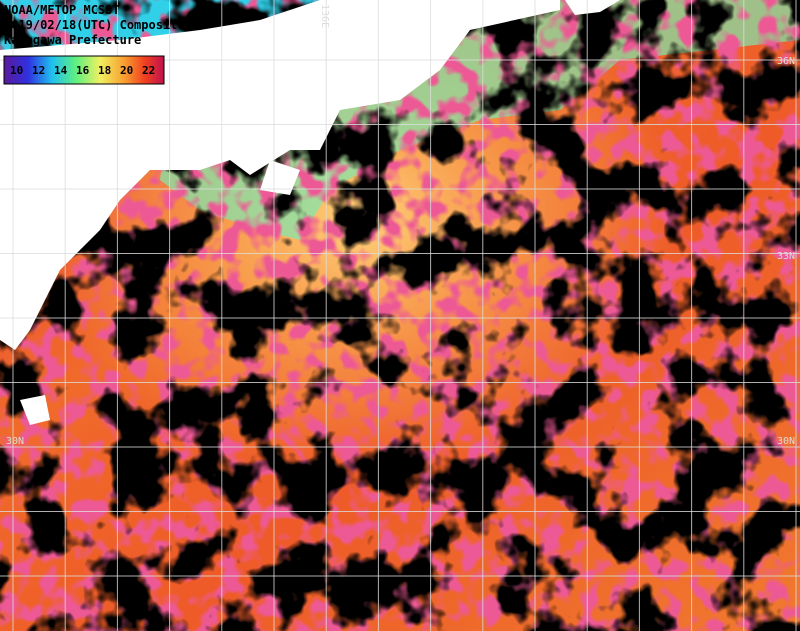  Describe the element at coordinates (786, 61) in the screenshot. I see `lat-label: 36N` at that location.